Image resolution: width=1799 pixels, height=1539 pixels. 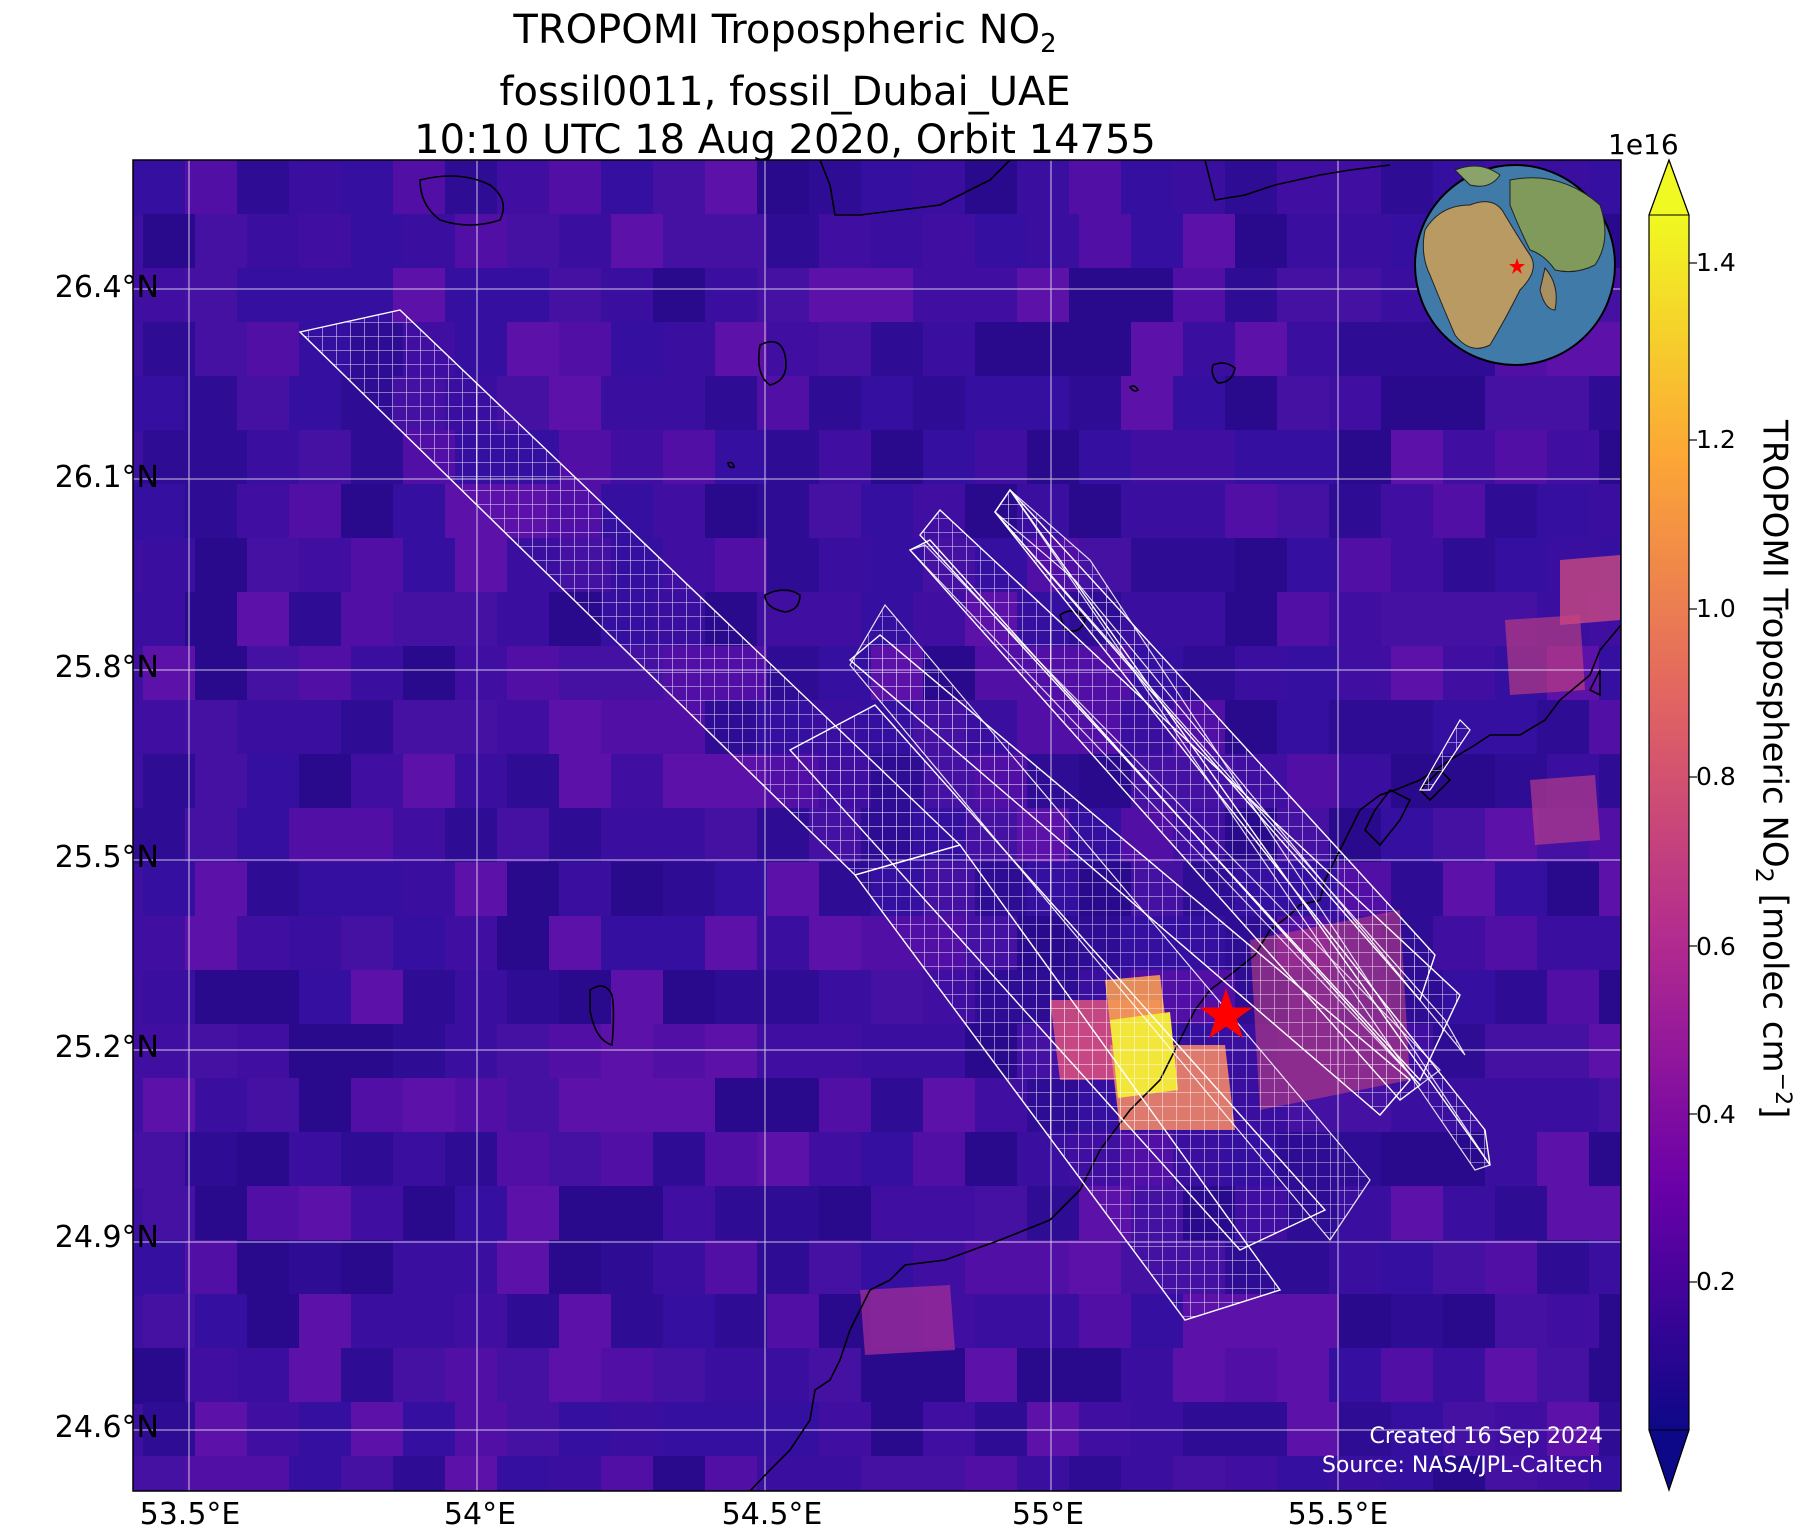 What do you see at coordinates (1672, 825) in the screenshot?
I see `colorbar` at bounding box center [1672, 825].